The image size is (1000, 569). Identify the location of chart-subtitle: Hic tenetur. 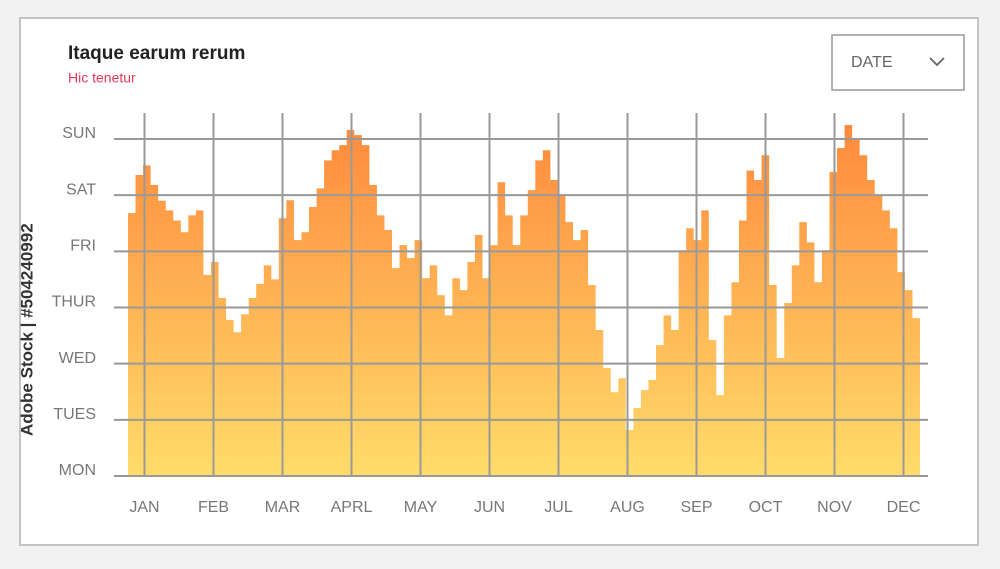
(102, 78).